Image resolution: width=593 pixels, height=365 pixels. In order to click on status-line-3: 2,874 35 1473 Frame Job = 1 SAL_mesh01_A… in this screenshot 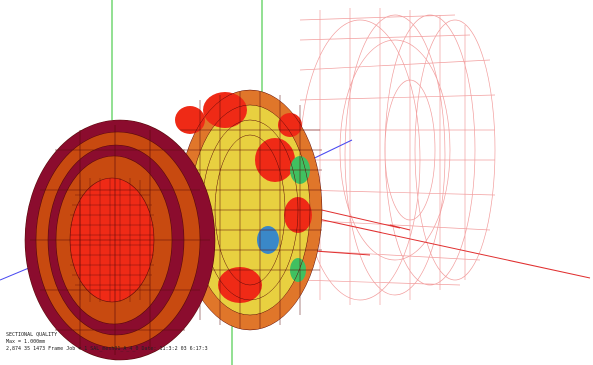, I will do `click(107, 349)`.